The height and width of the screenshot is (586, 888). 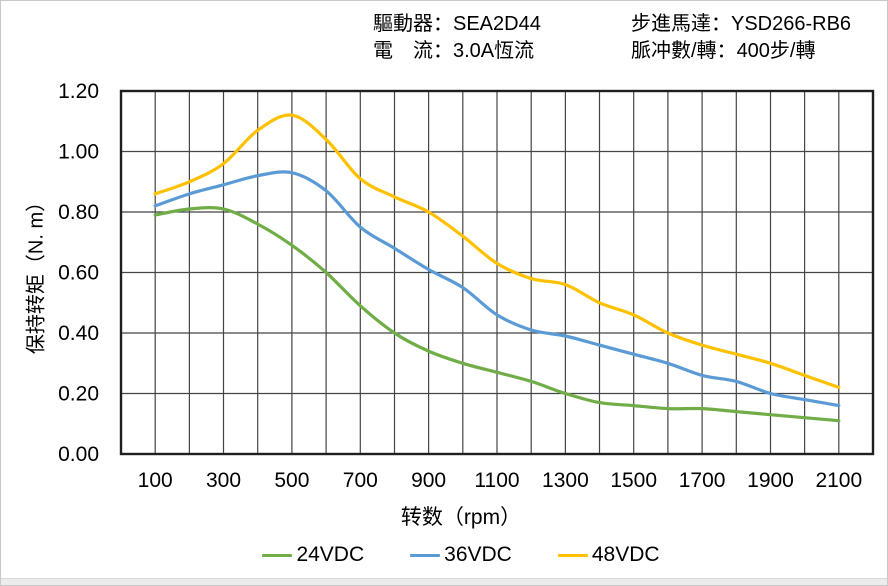 I want to click on spec-driver-label: 驅動器：, so click(x=413, y=24).